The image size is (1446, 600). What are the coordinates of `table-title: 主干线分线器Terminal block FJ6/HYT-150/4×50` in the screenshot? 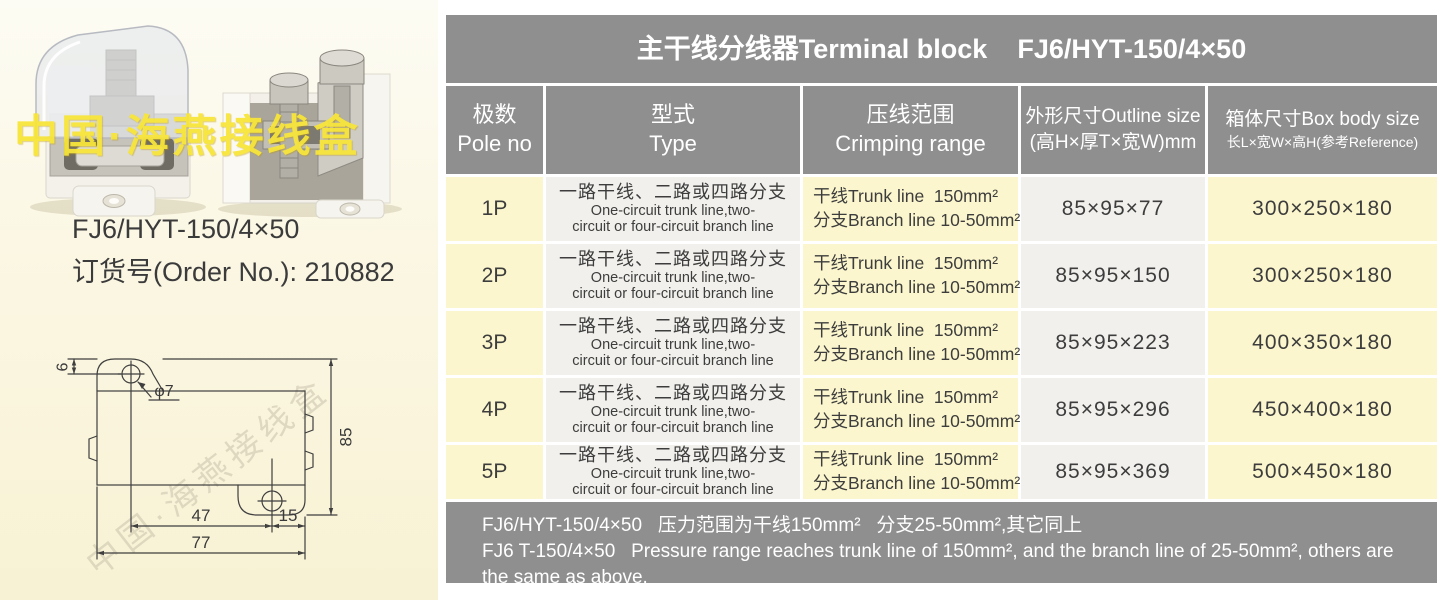 It's located at (941, 49).